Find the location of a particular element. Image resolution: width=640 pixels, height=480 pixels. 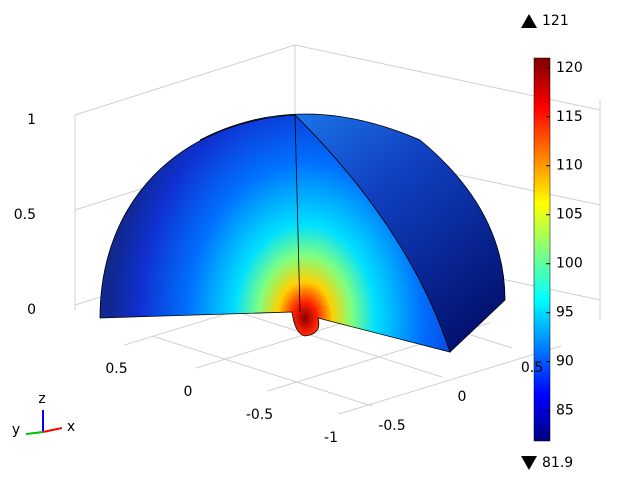

colorbar-tick-label: 110 is located at coordinates (569, 166).